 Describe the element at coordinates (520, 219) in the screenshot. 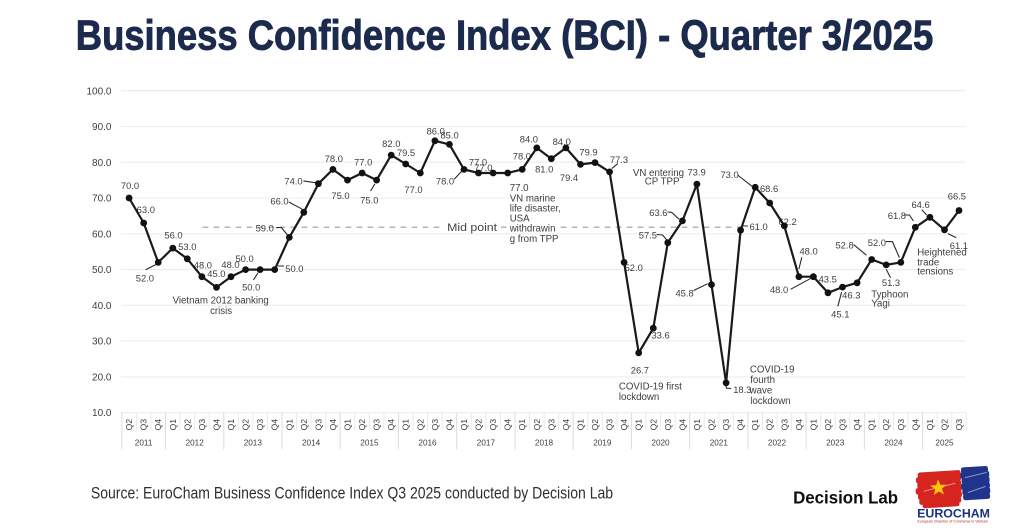

I see `svg-text: USA` at that location.